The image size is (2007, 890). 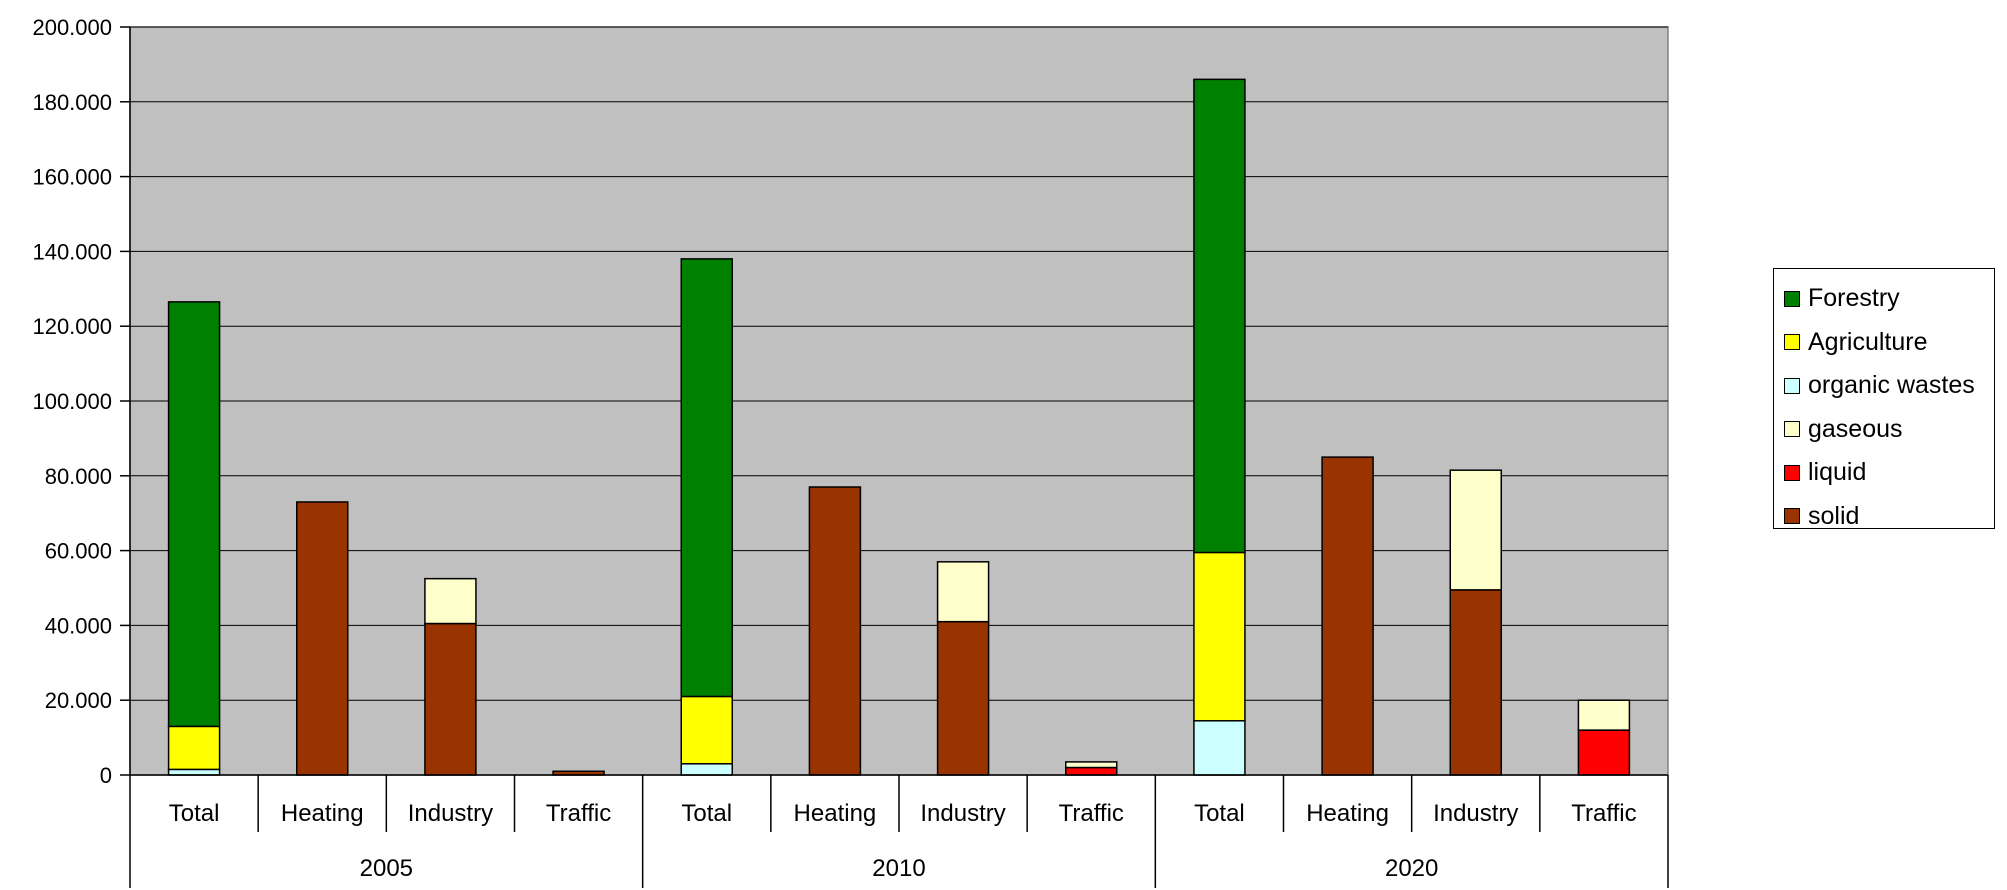 I want to click on x-group-label: 2020, so click(x=1411, y=868).